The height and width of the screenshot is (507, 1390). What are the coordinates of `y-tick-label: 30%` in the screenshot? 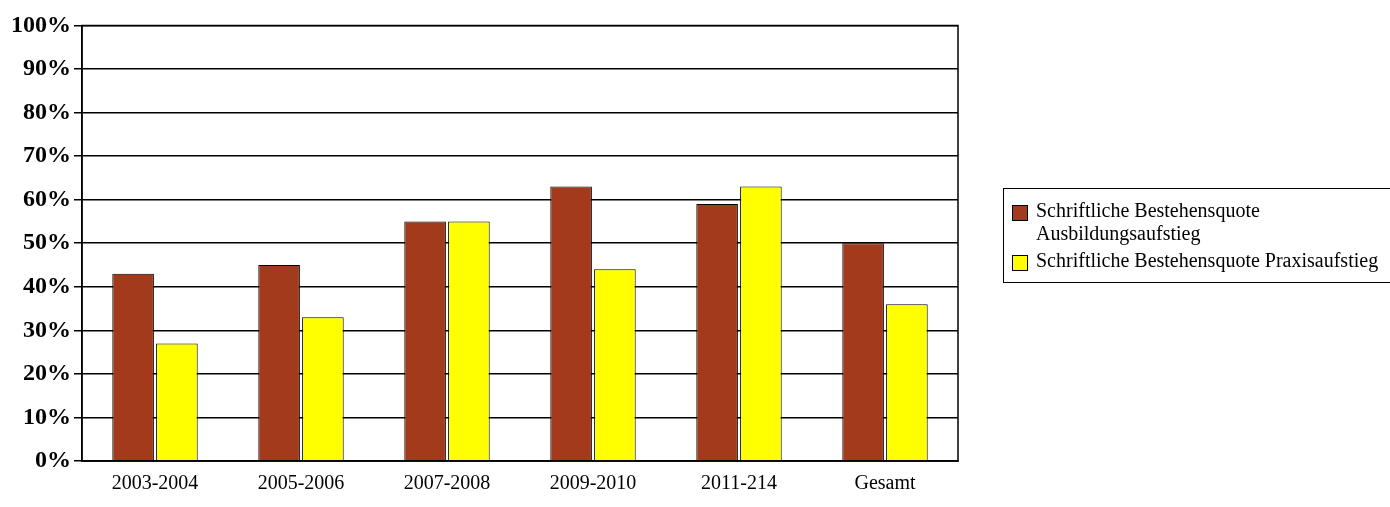 It's located at (47, 328).